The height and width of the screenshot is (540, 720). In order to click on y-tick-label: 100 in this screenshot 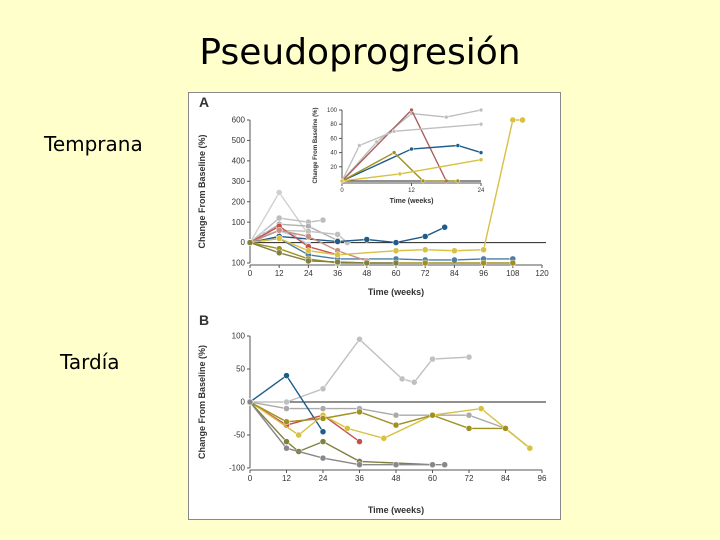, I will do `click(239, 263)`.